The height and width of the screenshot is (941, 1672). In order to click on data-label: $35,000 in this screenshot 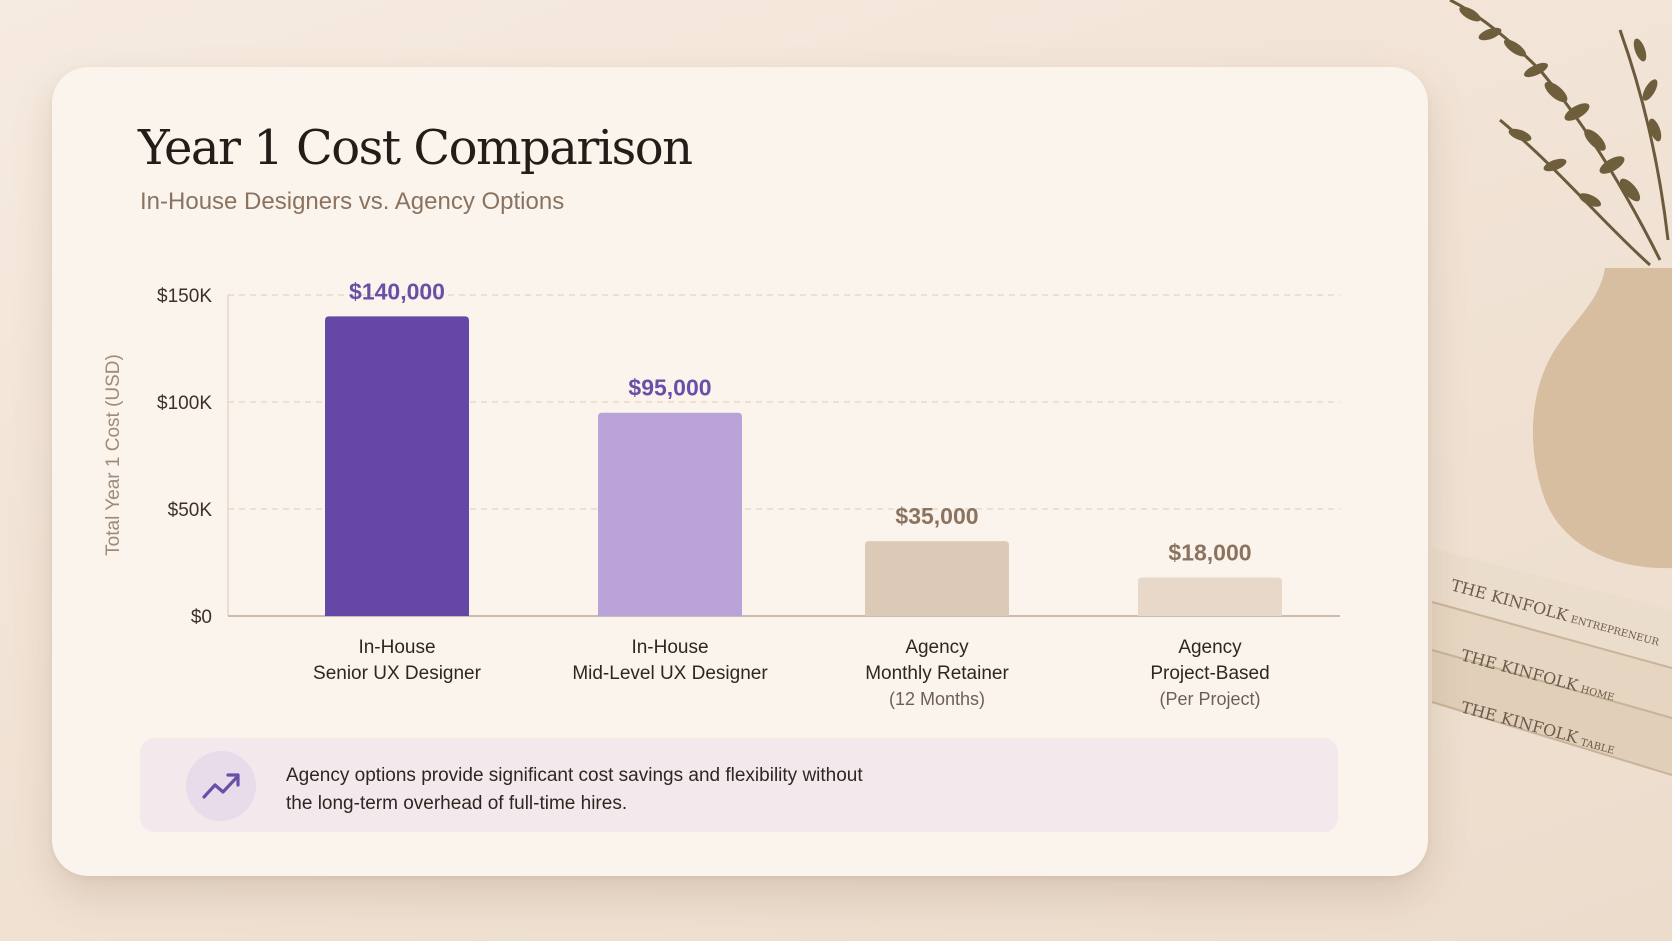, I will do `click(936, 516)`.